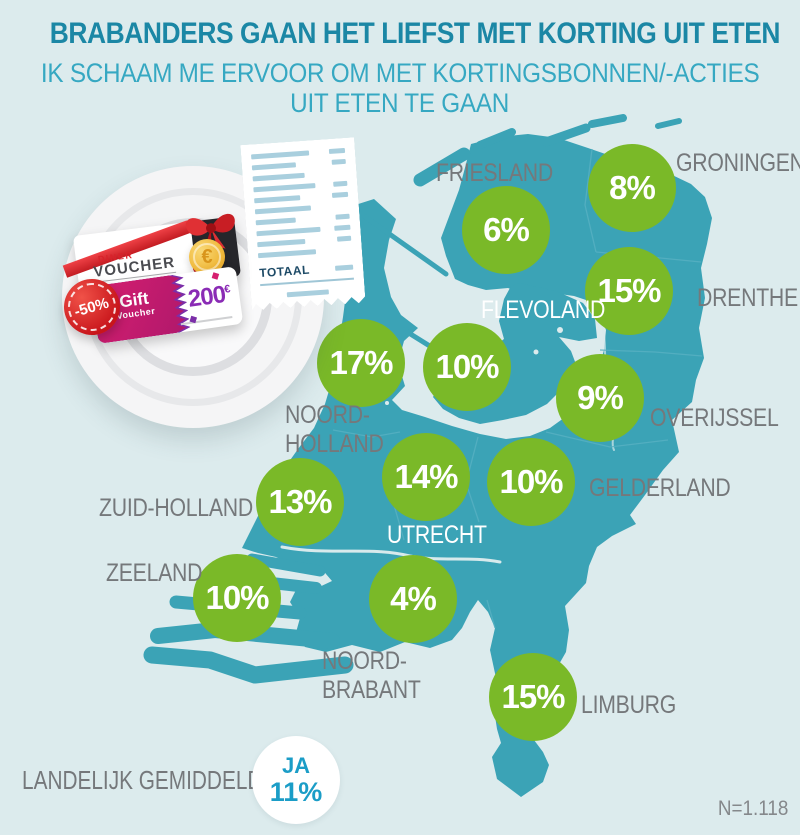 This screenshot has height=835, width=800. What do you see at coordinates (747, 298) in the screenshot?
I see `region-label-drenthe: DRENTHE` at bounding box center [747, 298].